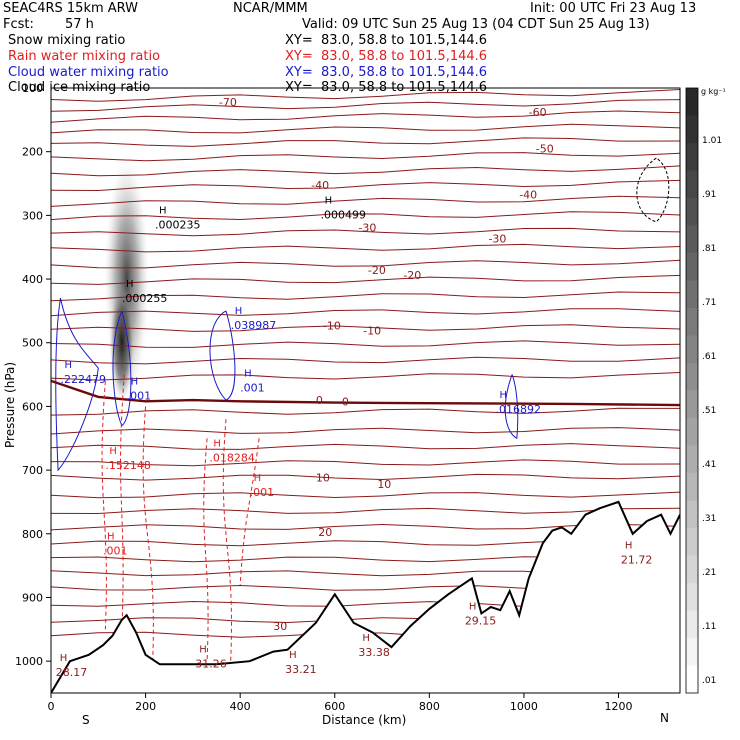 This screenshot has height=740, width=740. What do you see at coordinates (538, 112) in the screenshot?
I see `isotherm-label: -60` at bounding box center [538, 112].